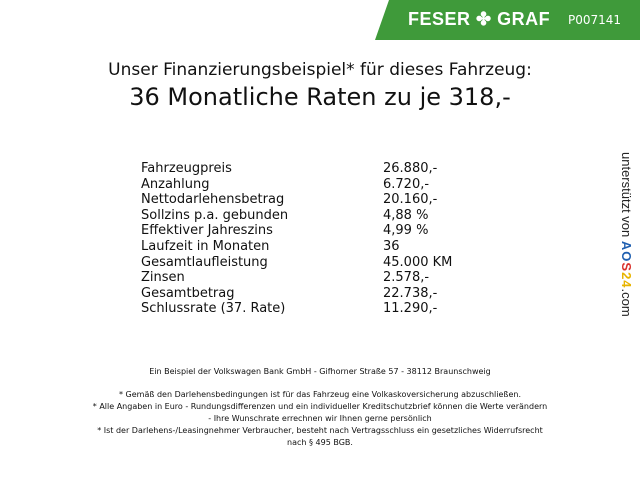 This screenshot has height=480, width=640. What do you see at coordinates (186, 168) in the screenshot?
I see `row-label: Fahrzeugpreis` at bounding box center [186, 168].